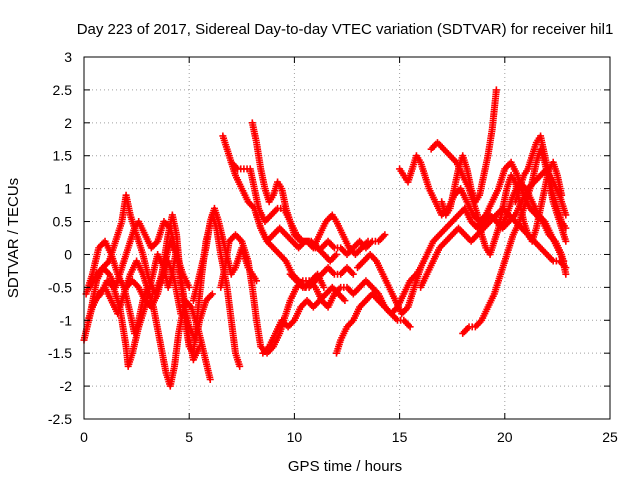 Image resolution: width=640 pixels, height=480 pixels. I want to click on y-tick-label: -0.5, so click(60, 287).